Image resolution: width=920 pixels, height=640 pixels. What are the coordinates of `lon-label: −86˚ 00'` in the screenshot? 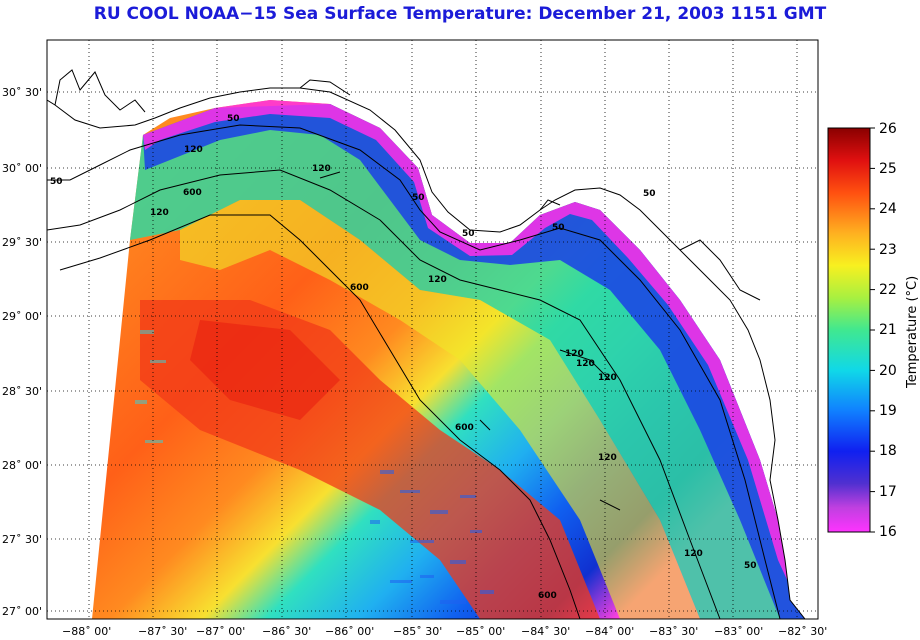 It's located at (349, 631).